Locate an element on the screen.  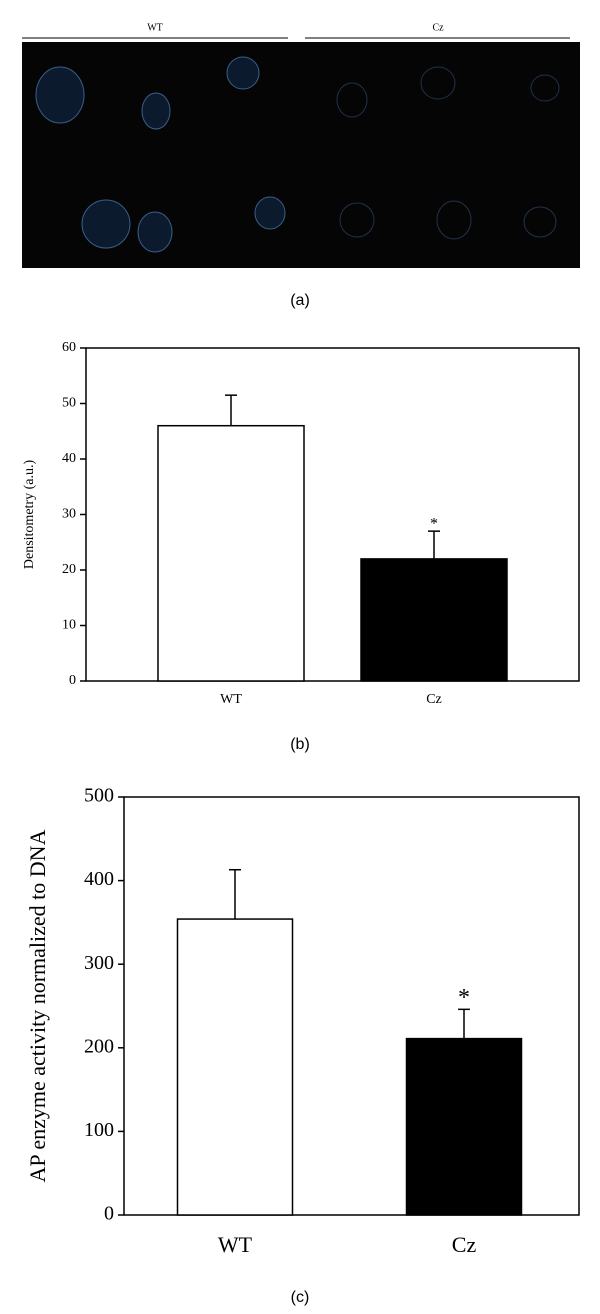
y-tick-label: 20 is located at coordinates (69, 569).